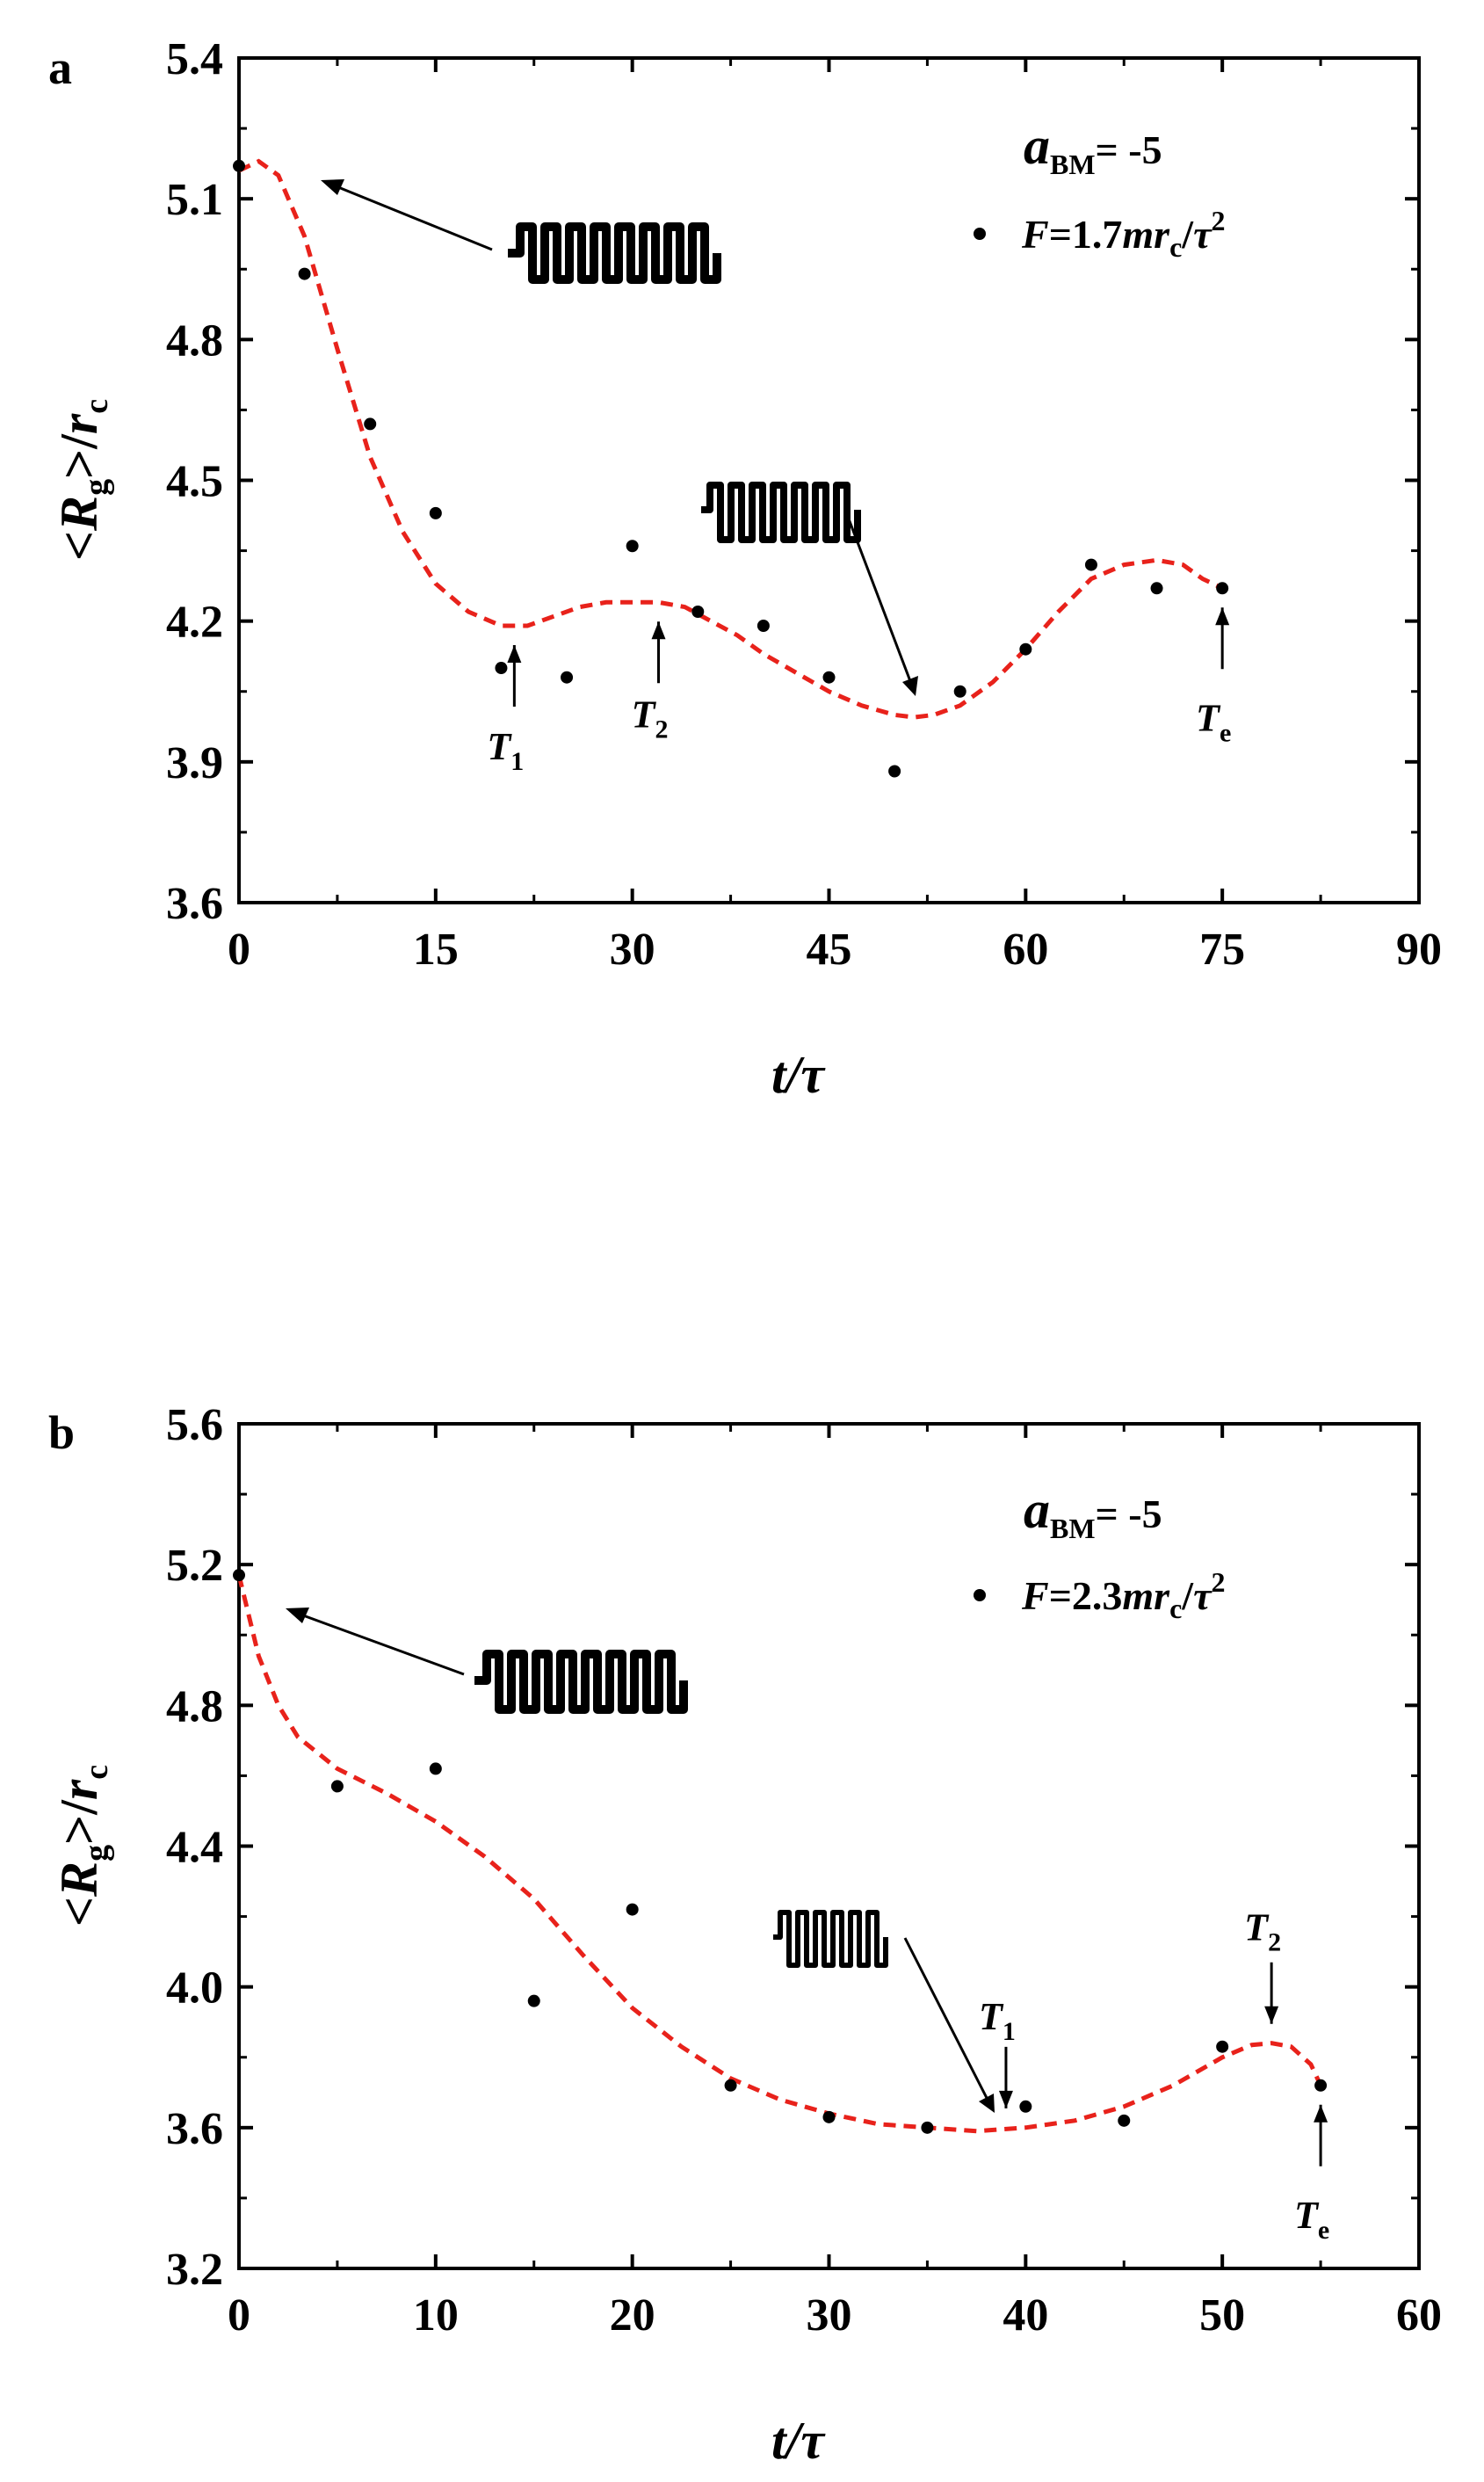 The image size is (1484, 2482). What do you see at coordinates (195, 763) in the screenshot?
I see `y-tick-label: 3.9` at bounding box center [195, 763].